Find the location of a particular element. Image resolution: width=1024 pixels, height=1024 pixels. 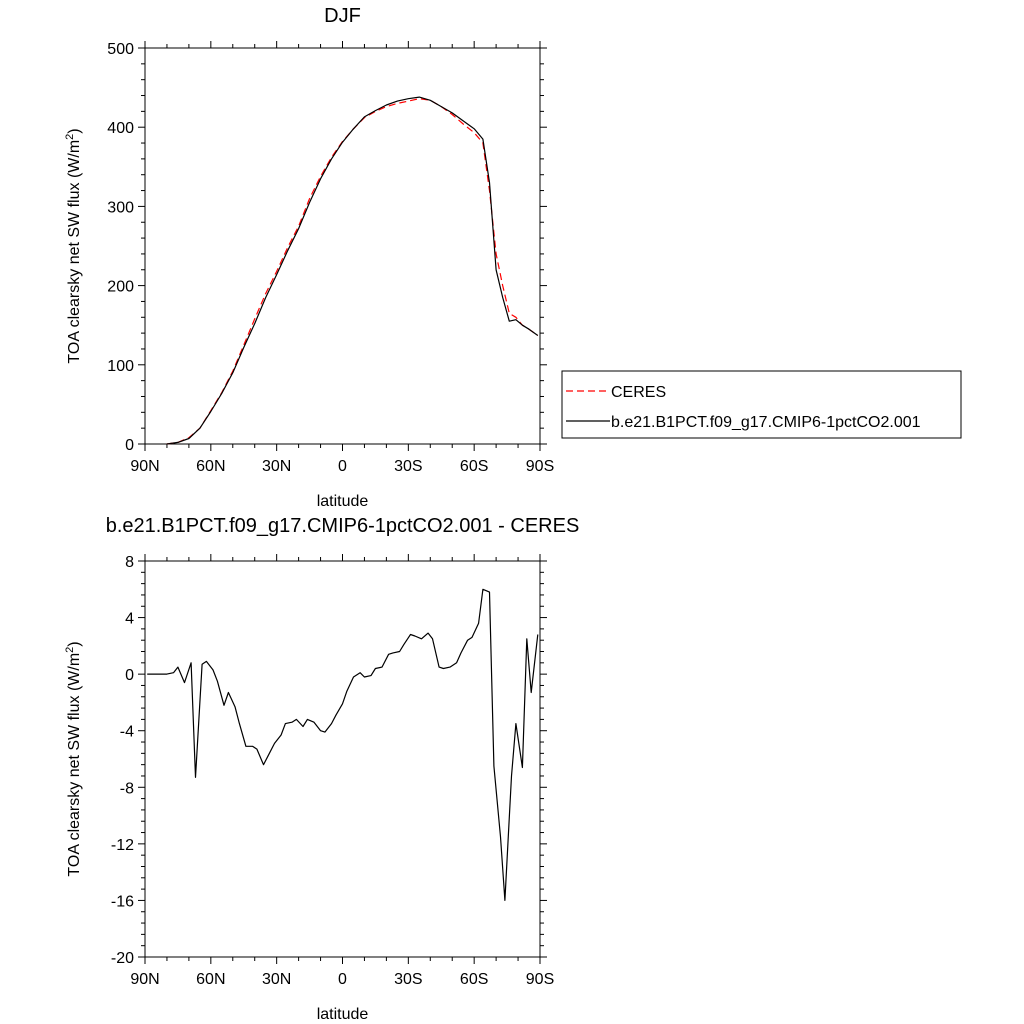

y-tick-label: 300 is located at coordinates (120, 207).